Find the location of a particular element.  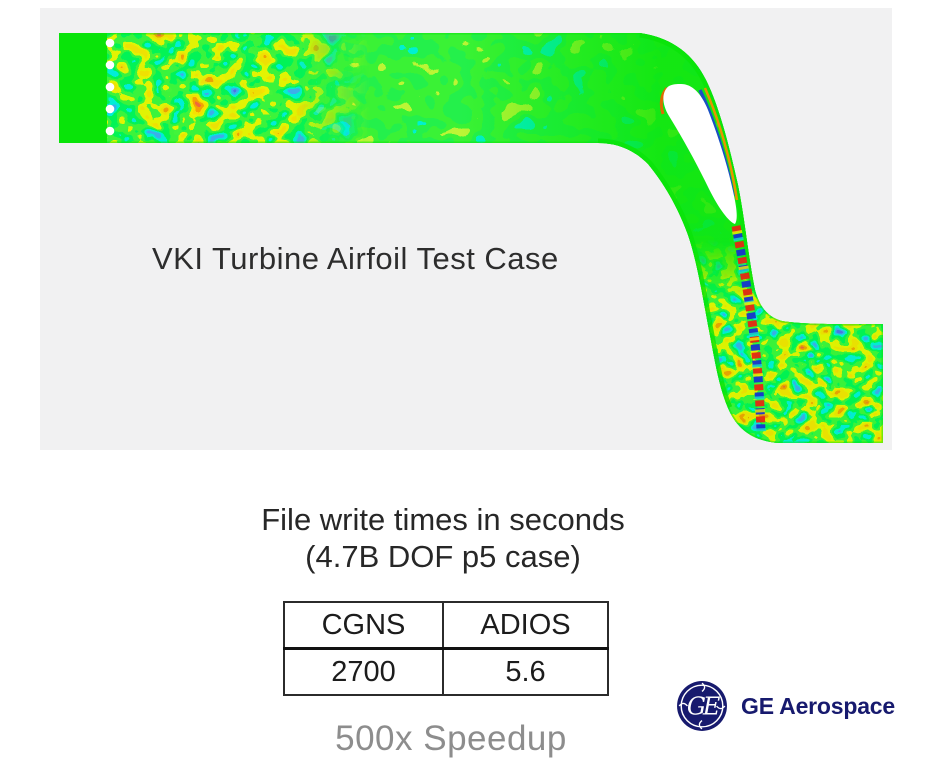

speedup-label: 500x Speedup is located at coordinates (451, 738).